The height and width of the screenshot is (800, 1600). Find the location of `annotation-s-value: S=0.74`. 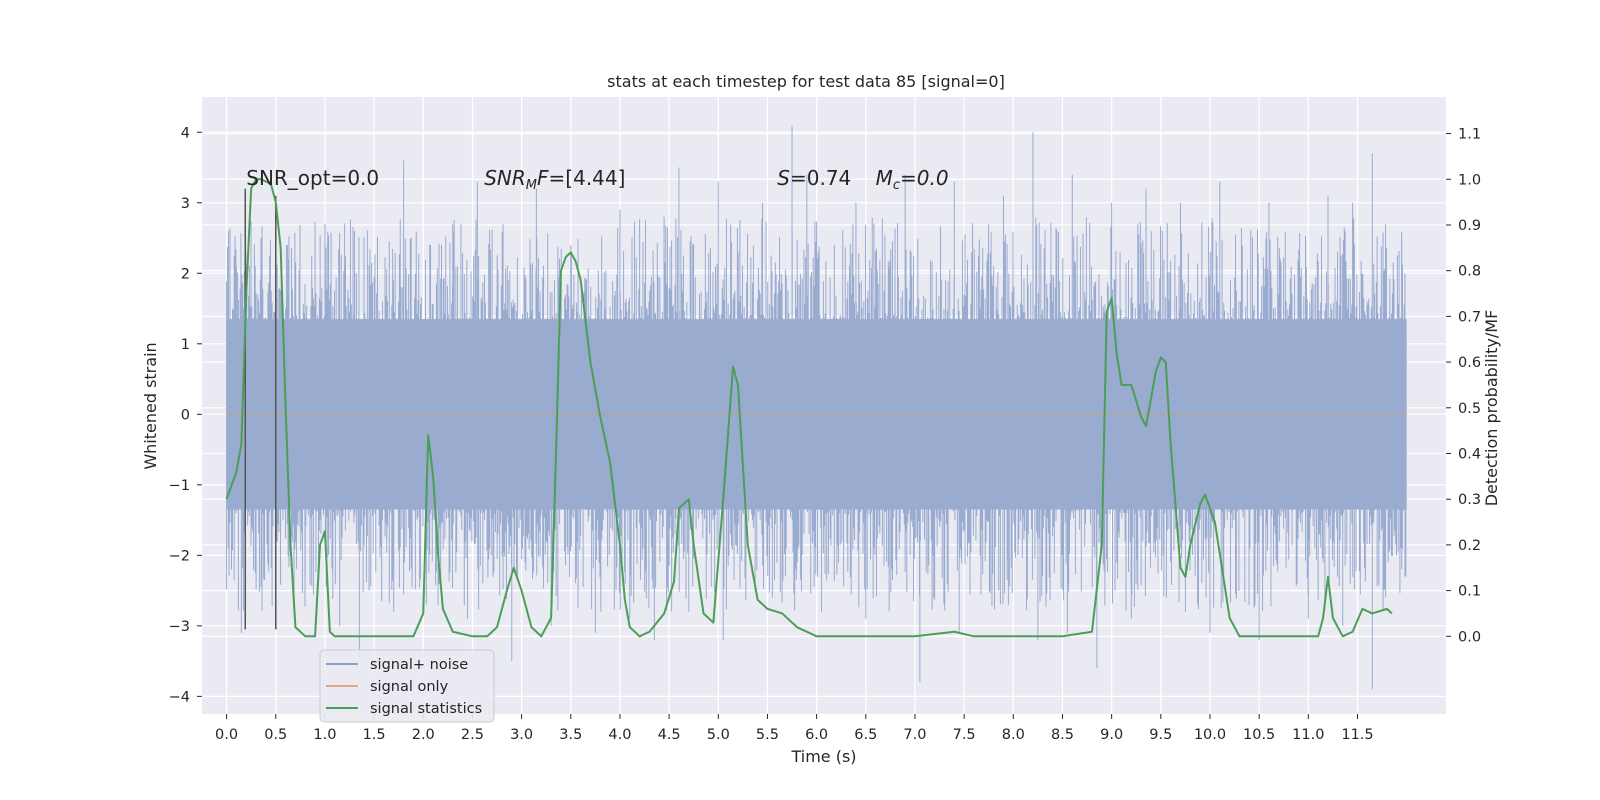

annotation-s-value: S=0.74 is located at coordinates (814, 178).